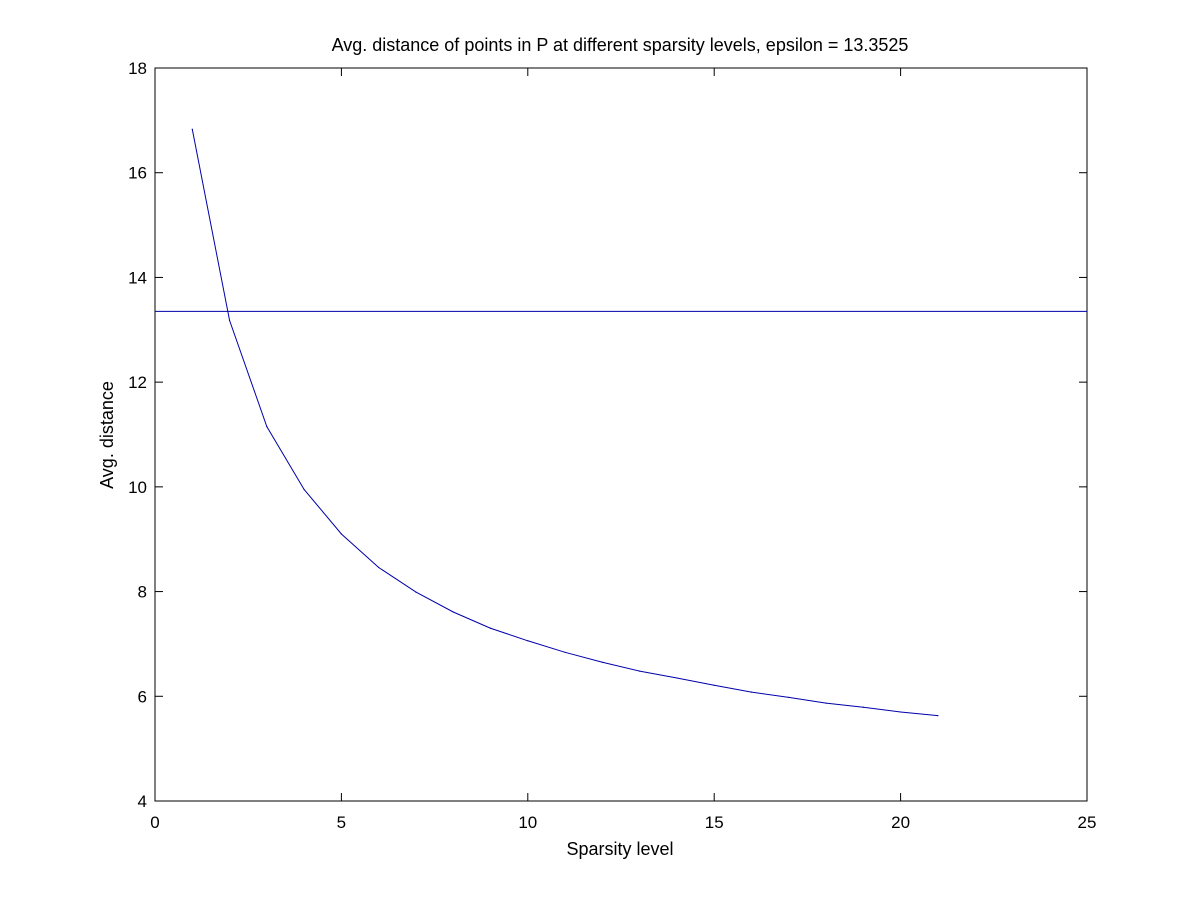  Describe the element at coordinates (154, 822) in the screenshot. I see `x-tick-label-0: 0` at that location.